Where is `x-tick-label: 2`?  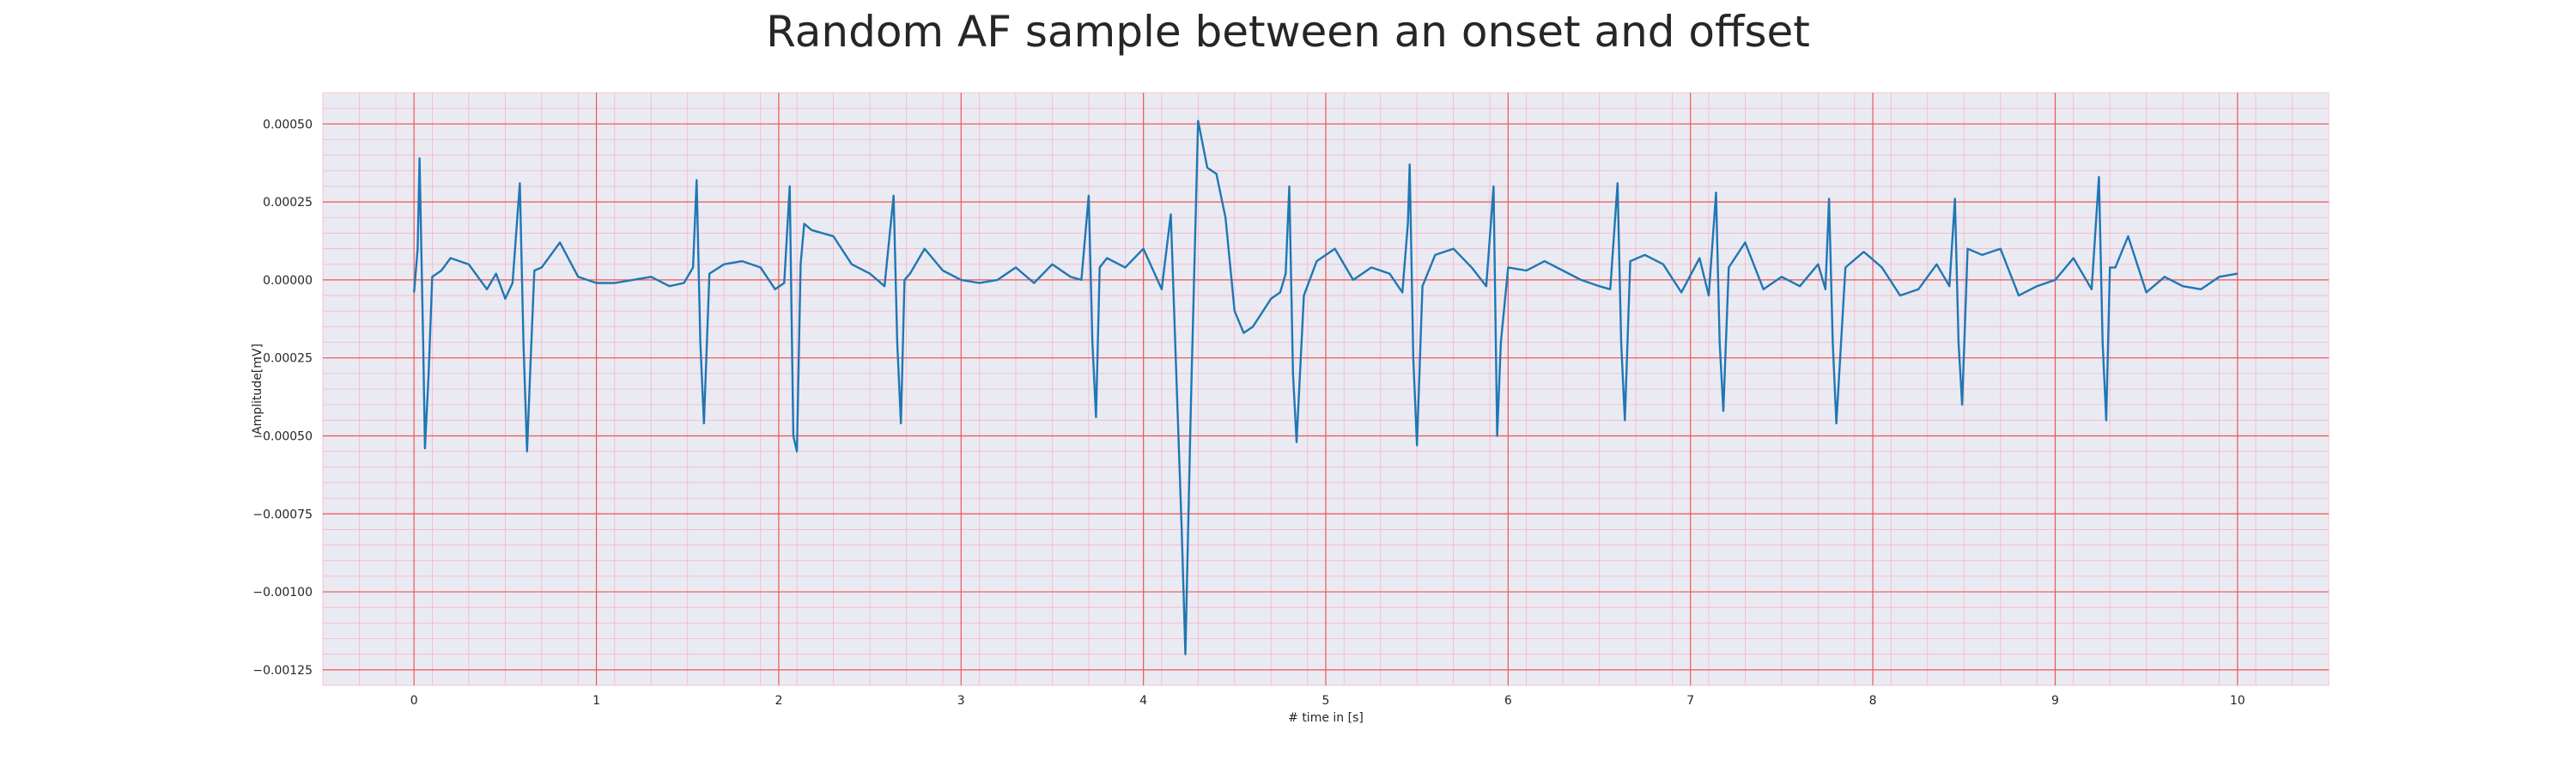 x-tick-label: 2 is located at coordinates (779, 701).